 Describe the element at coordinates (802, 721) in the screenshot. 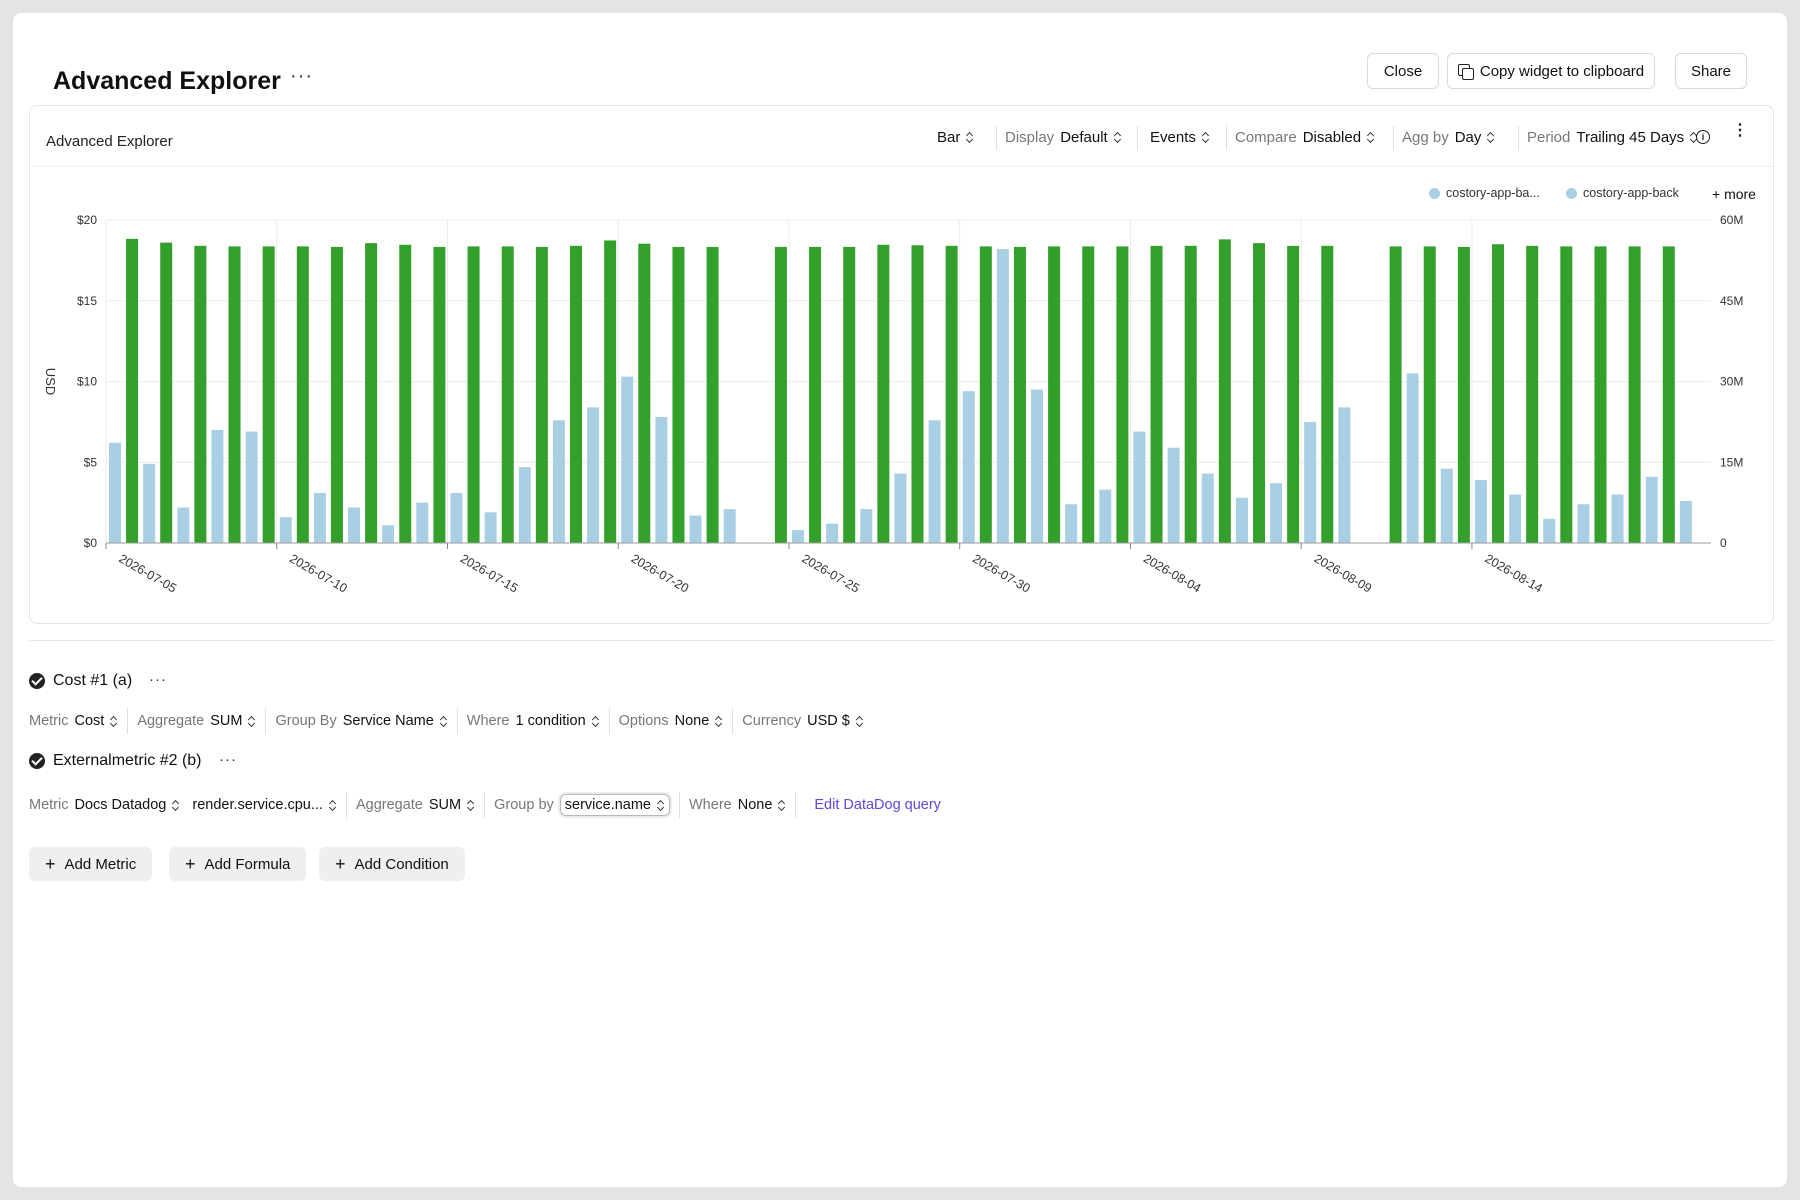

I see `currency-select: Currency USD $` at that location.